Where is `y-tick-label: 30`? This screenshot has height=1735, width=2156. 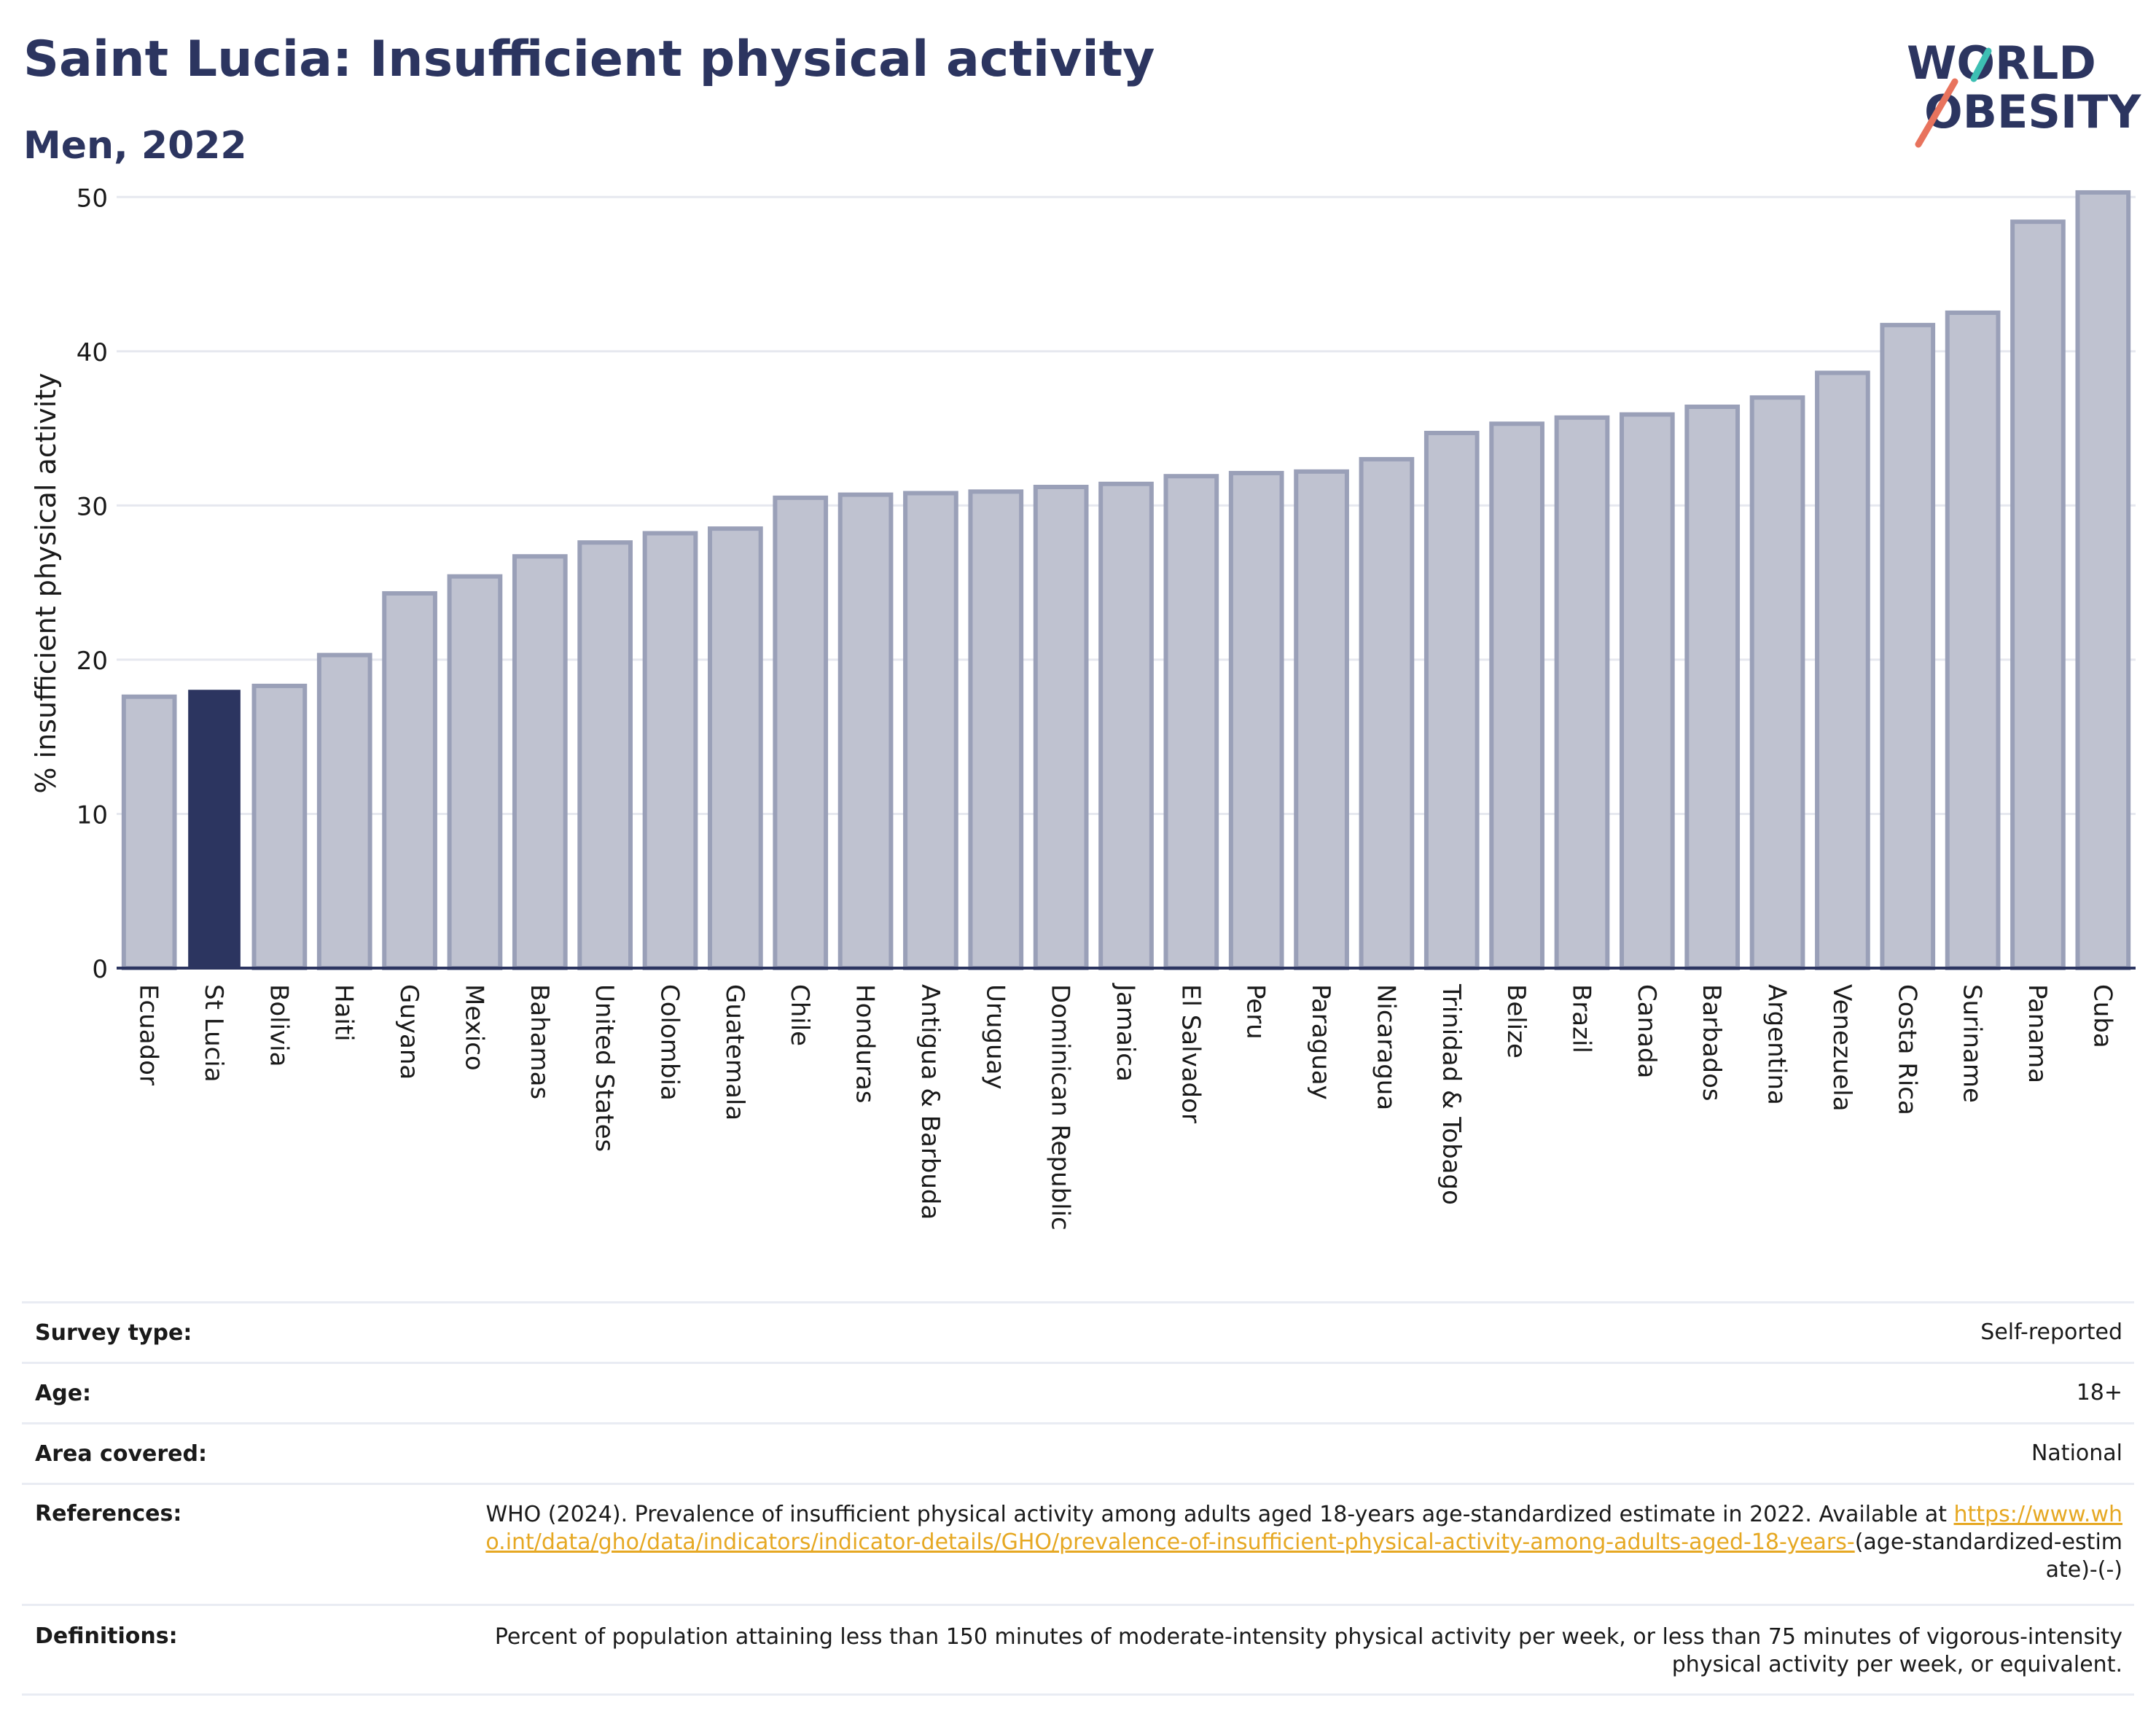
y-tick-label: 30 is located at coordinates (93, 506).